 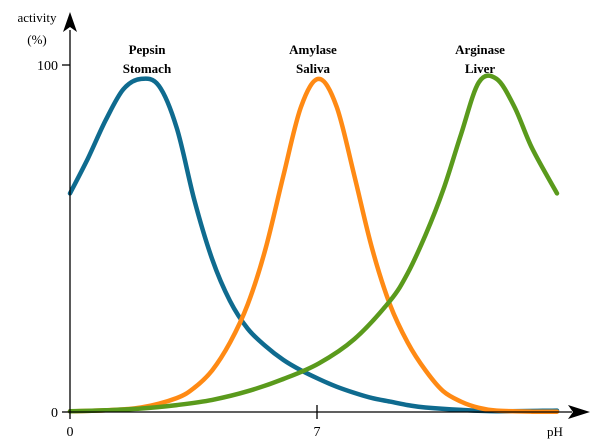 What do you see at coordinates (47, 66) in the screenshot?
I see `y-tick-label-100: 100` at bounding box center [47, 66].